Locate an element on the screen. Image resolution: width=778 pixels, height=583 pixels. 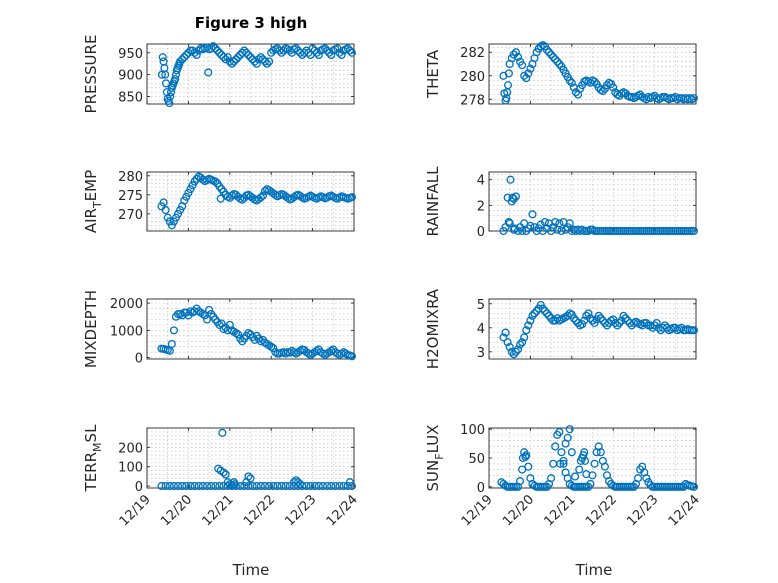
y-axis-label-main: SUN is located at coordinates (433, 476).